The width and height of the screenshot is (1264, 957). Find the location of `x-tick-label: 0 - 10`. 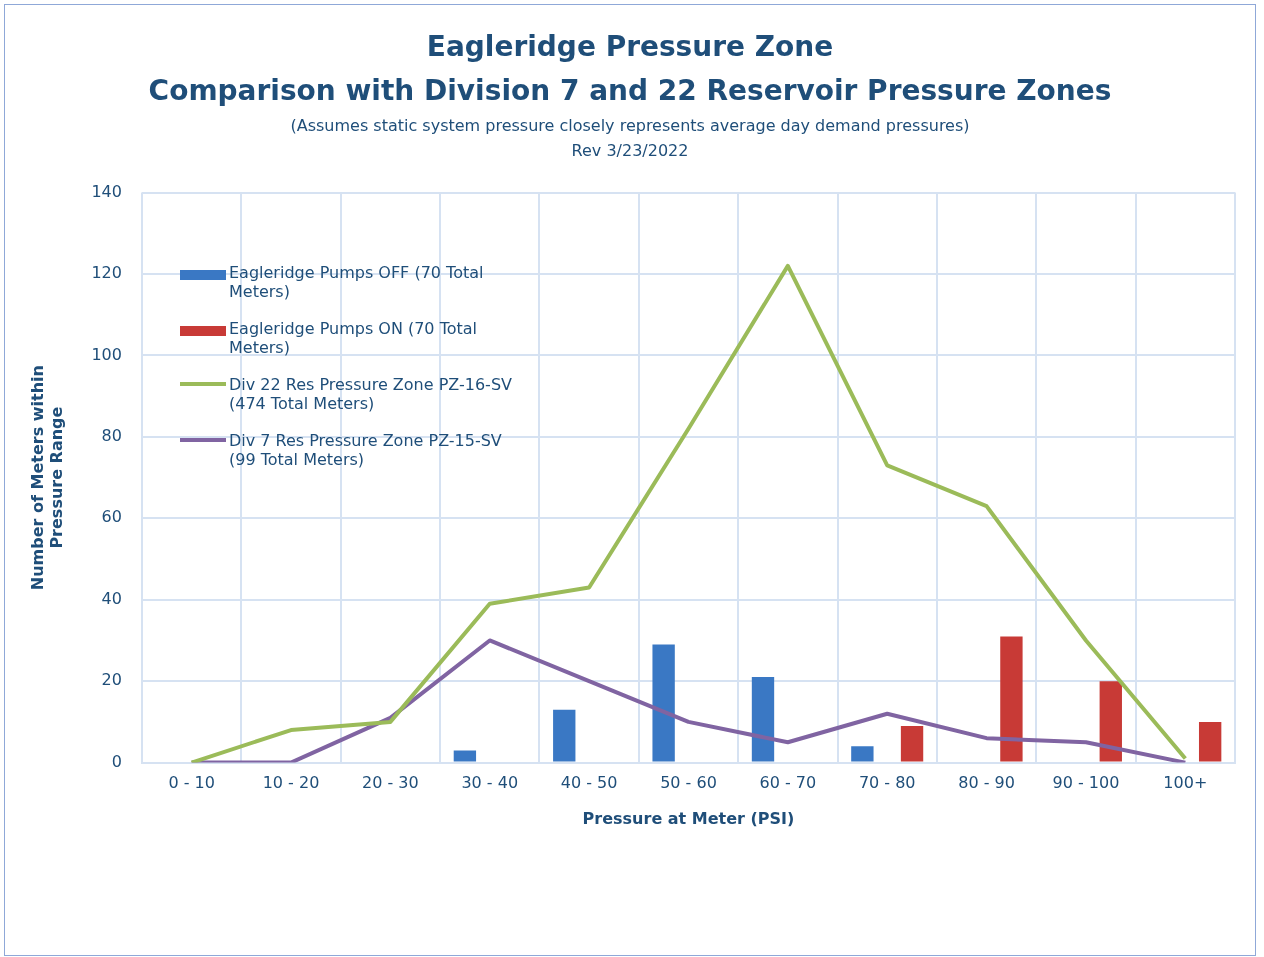

x-tick-label: 0 - 10 is located at coordinates (191, 783).